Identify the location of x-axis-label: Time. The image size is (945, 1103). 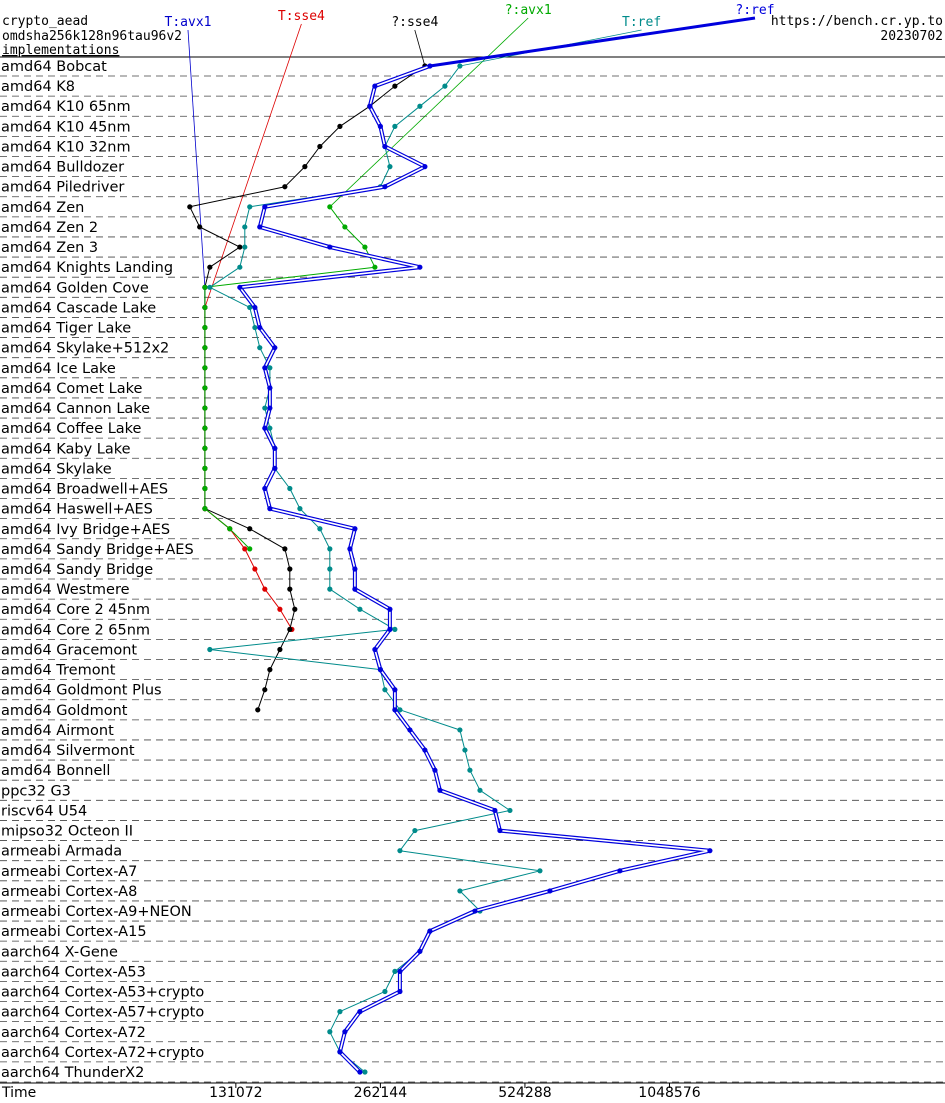
(18, 1093).